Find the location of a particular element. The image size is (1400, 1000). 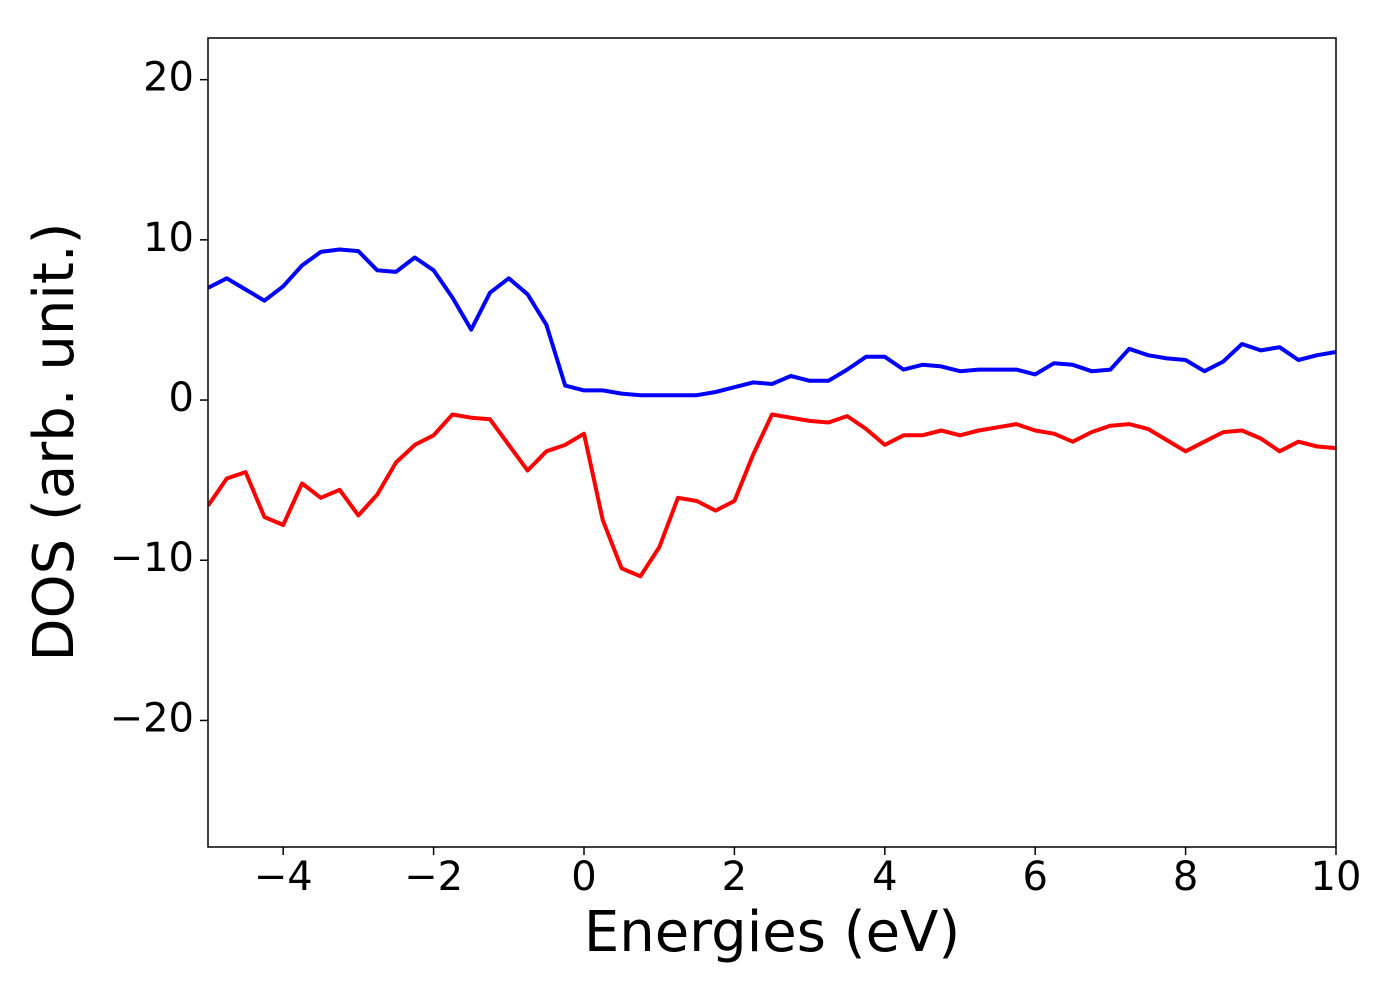

y-tick-label: −10 is located at coordinates (152, 558).